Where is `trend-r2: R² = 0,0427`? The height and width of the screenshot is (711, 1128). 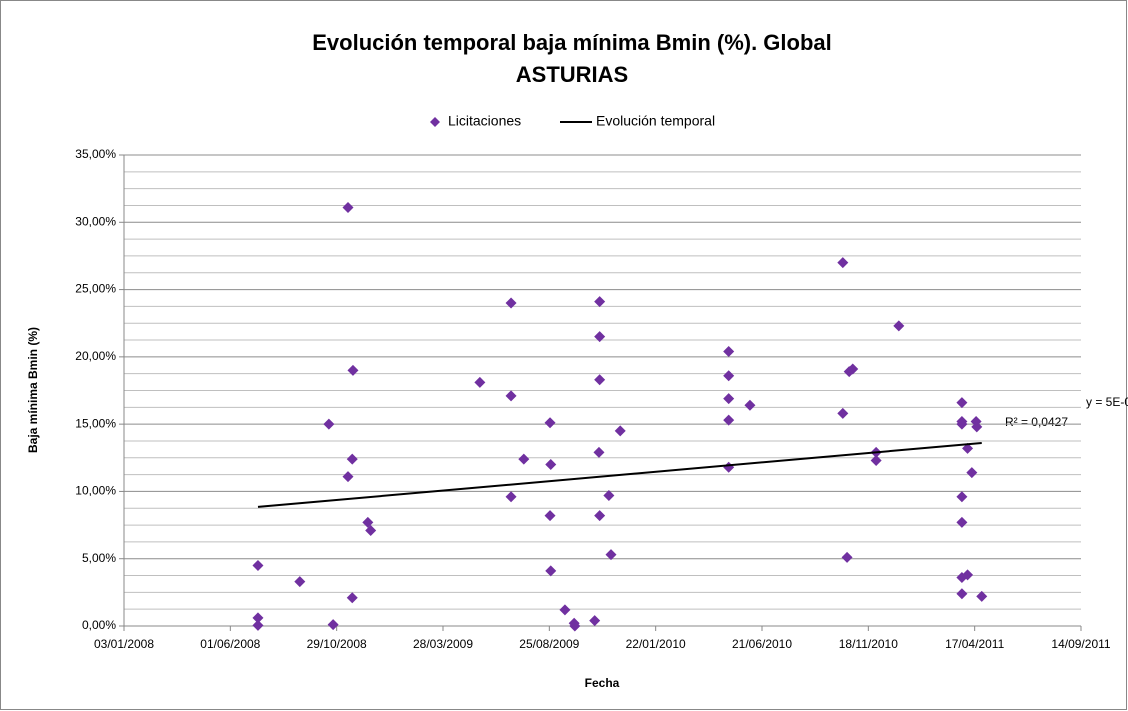
trend-r2: R² = 0,0427 is located at coordinates (1036, 422).